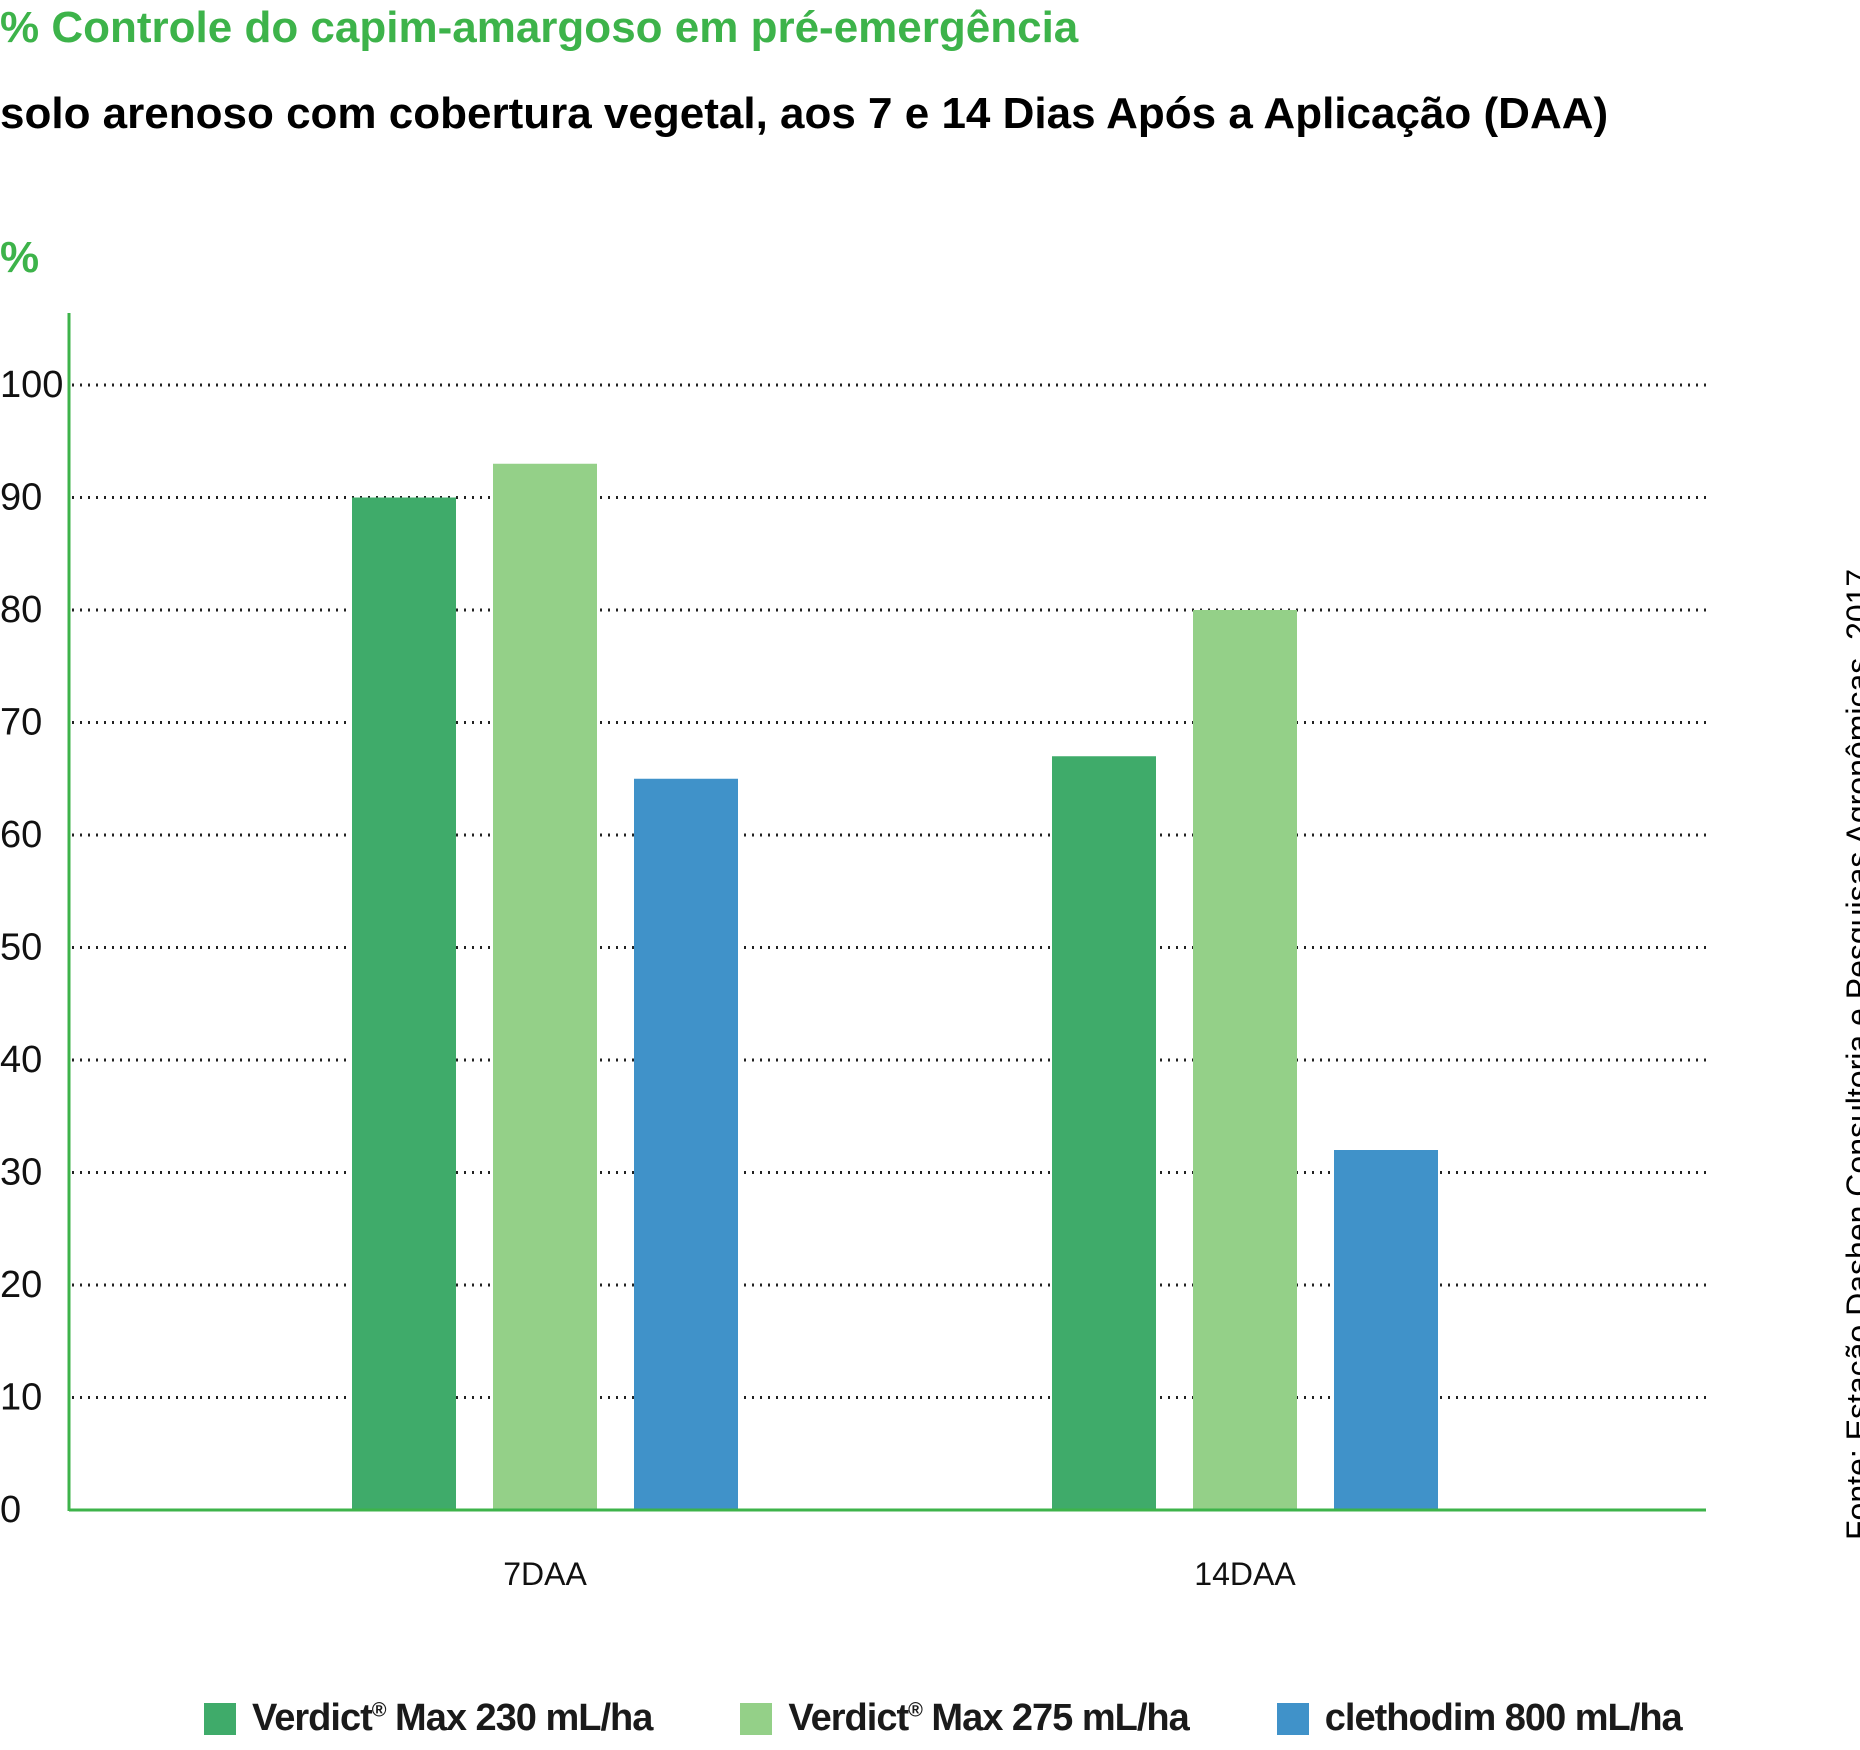 The width and height of the screenshot is (1860, 1750). Describe the element at coordinates (452, 1718) in the screenshot. I see `legend-label: Verdict® Max 230 mL/ha` at that location.